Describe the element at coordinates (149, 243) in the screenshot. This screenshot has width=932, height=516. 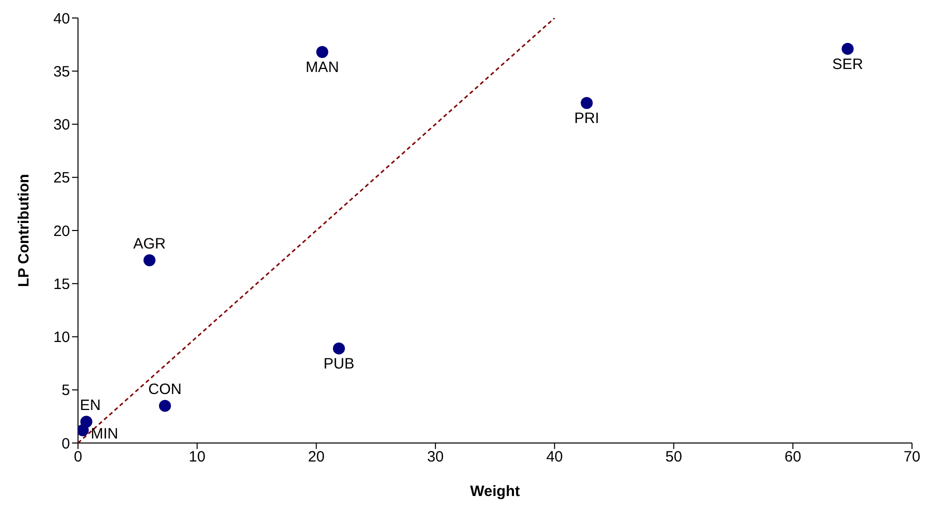
I see `annotation: AGR` at that location.